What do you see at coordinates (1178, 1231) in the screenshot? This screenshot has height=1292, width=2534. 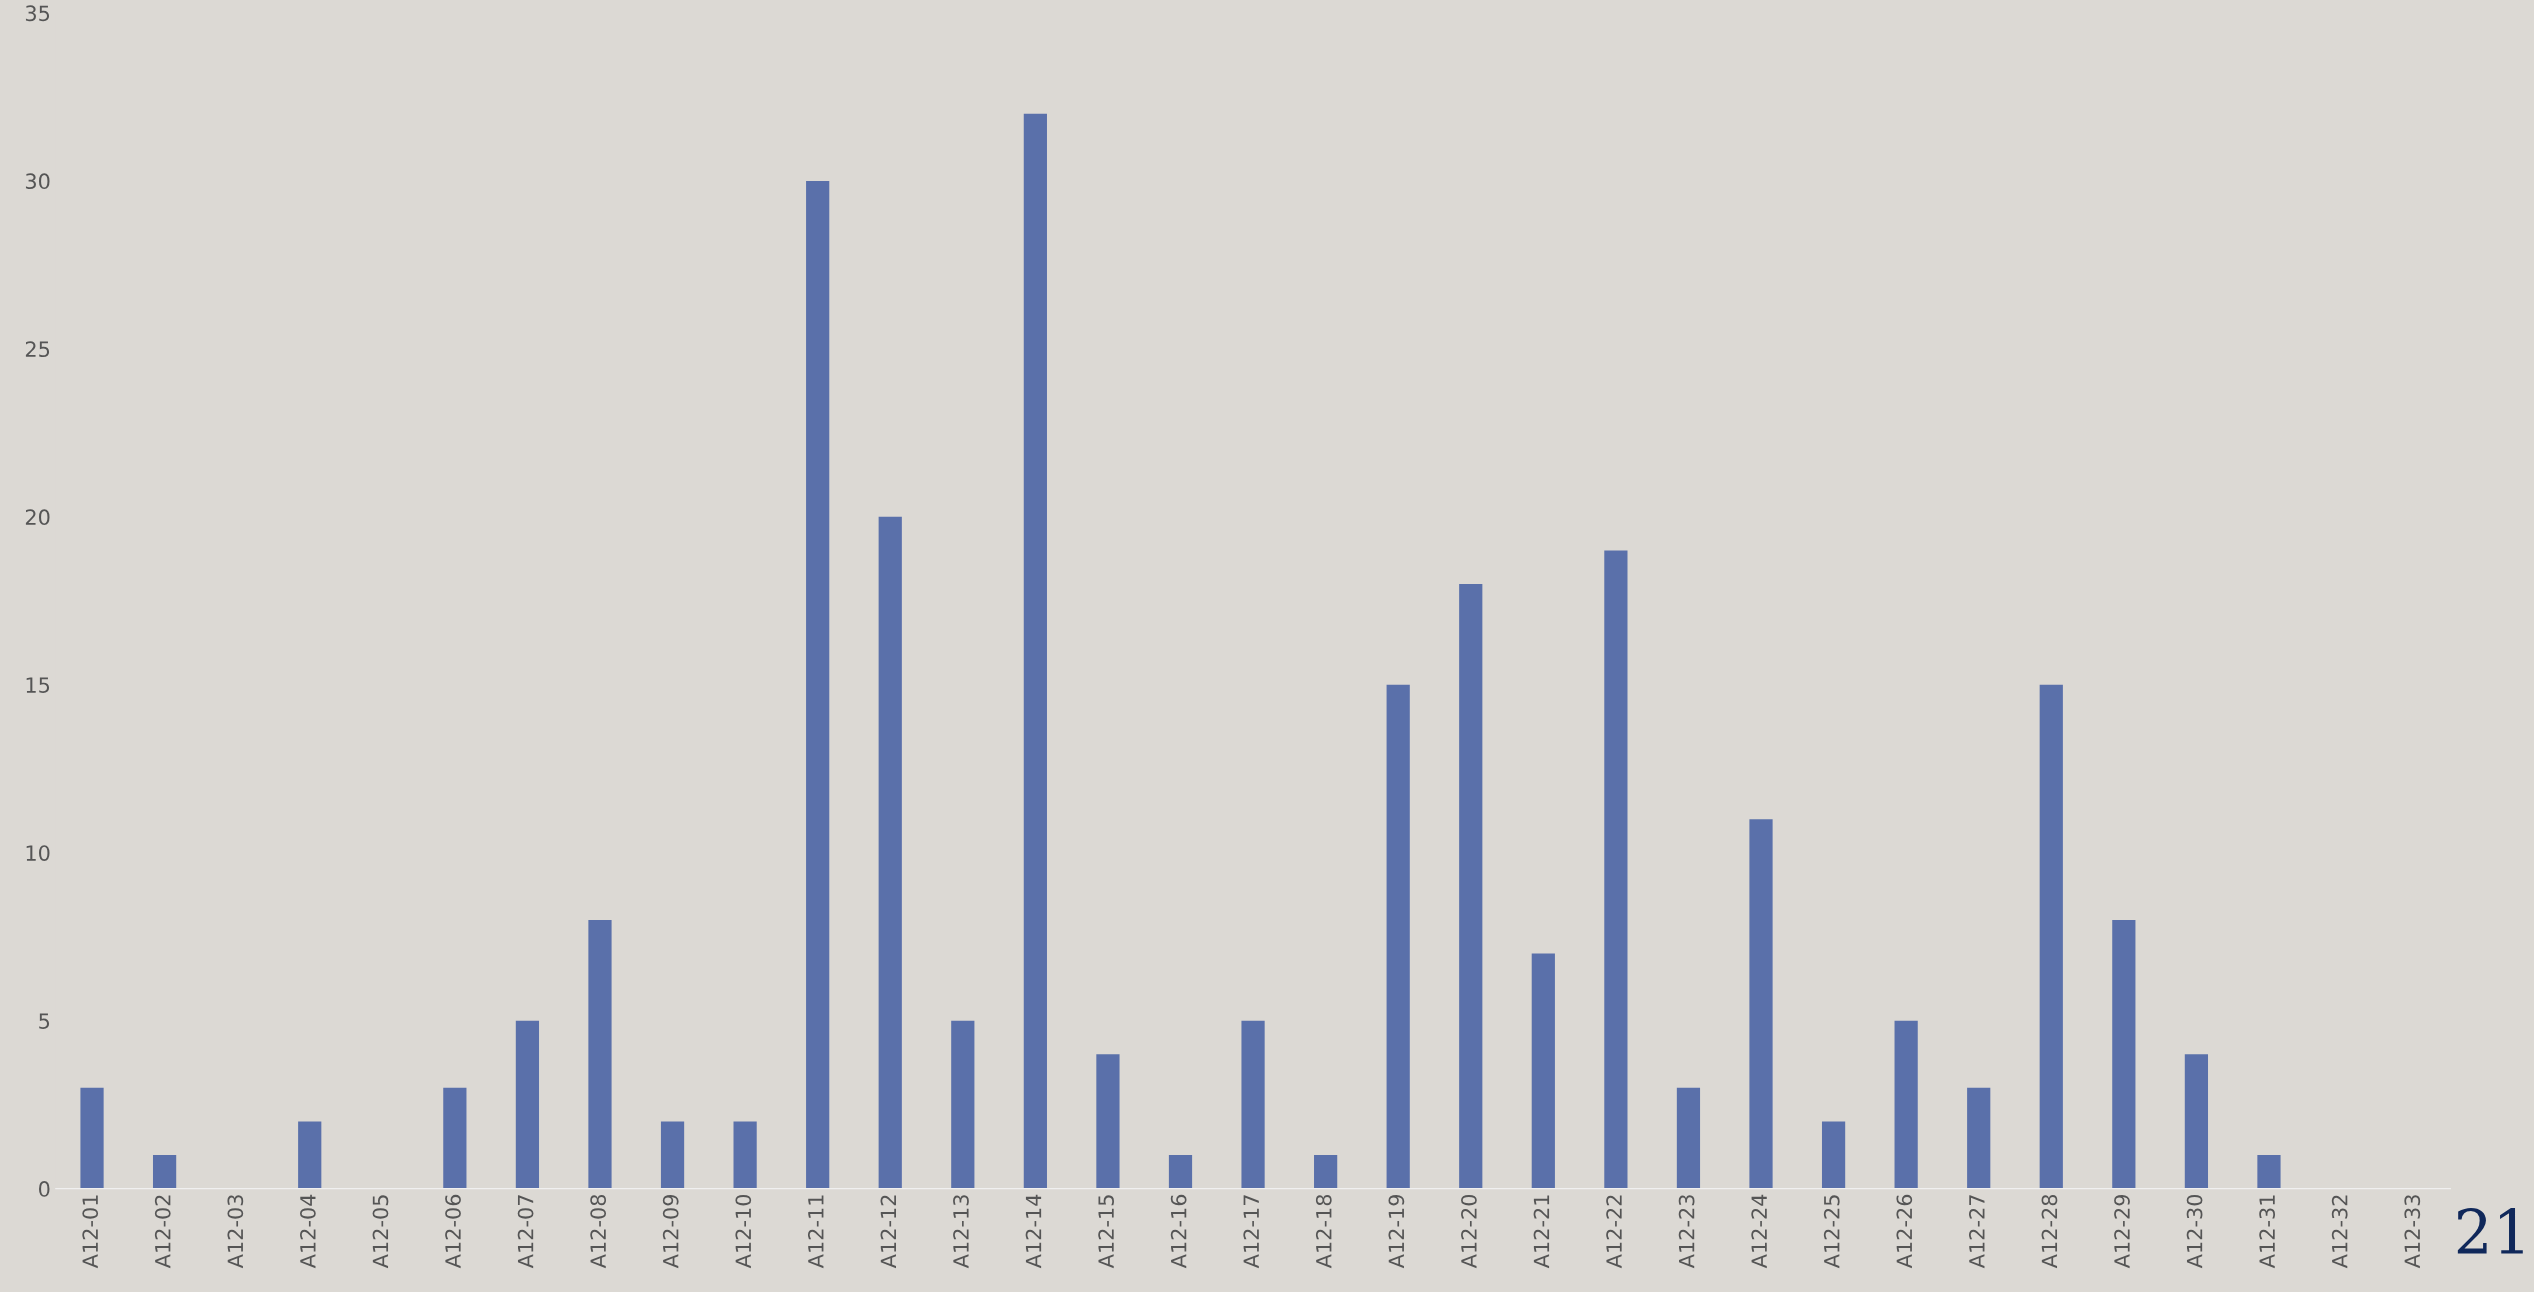 I see `x-tick-label: A12-16` at bounding box center [1178, 1231].